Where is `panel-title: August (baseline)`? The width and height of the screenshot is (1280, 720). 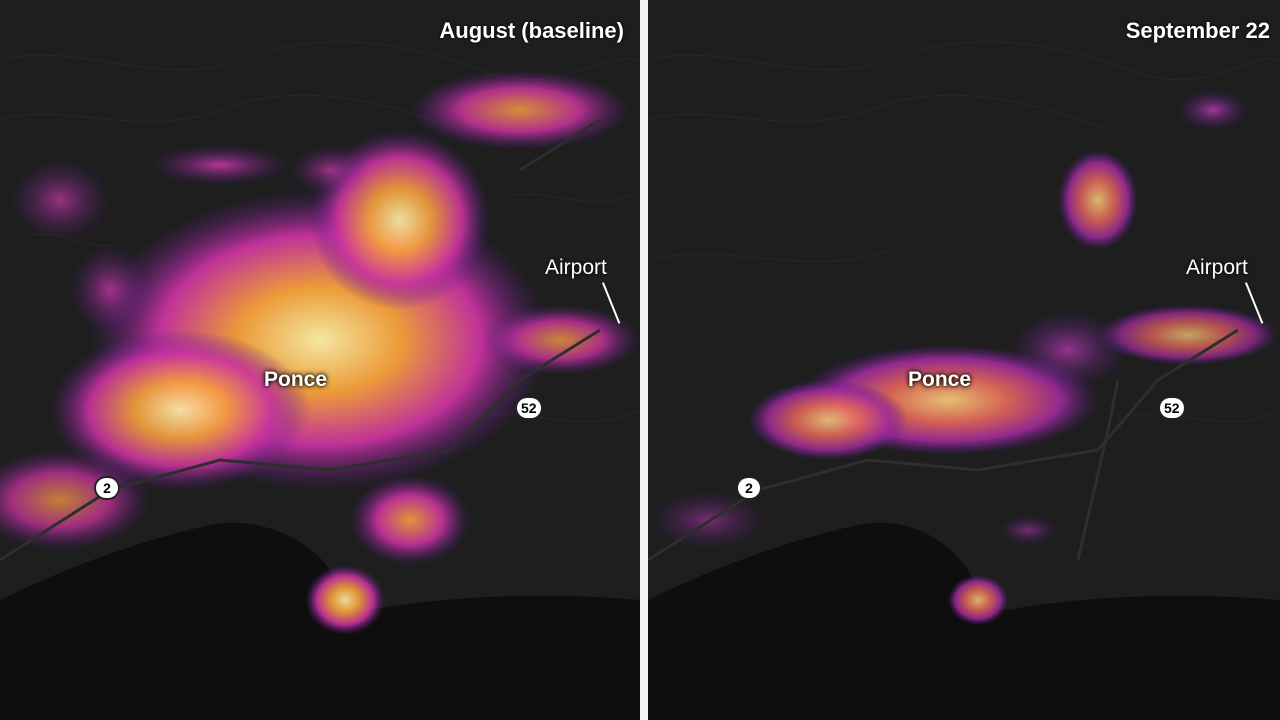 panel-title: August (baseline) is located at coordinates (531, 30).